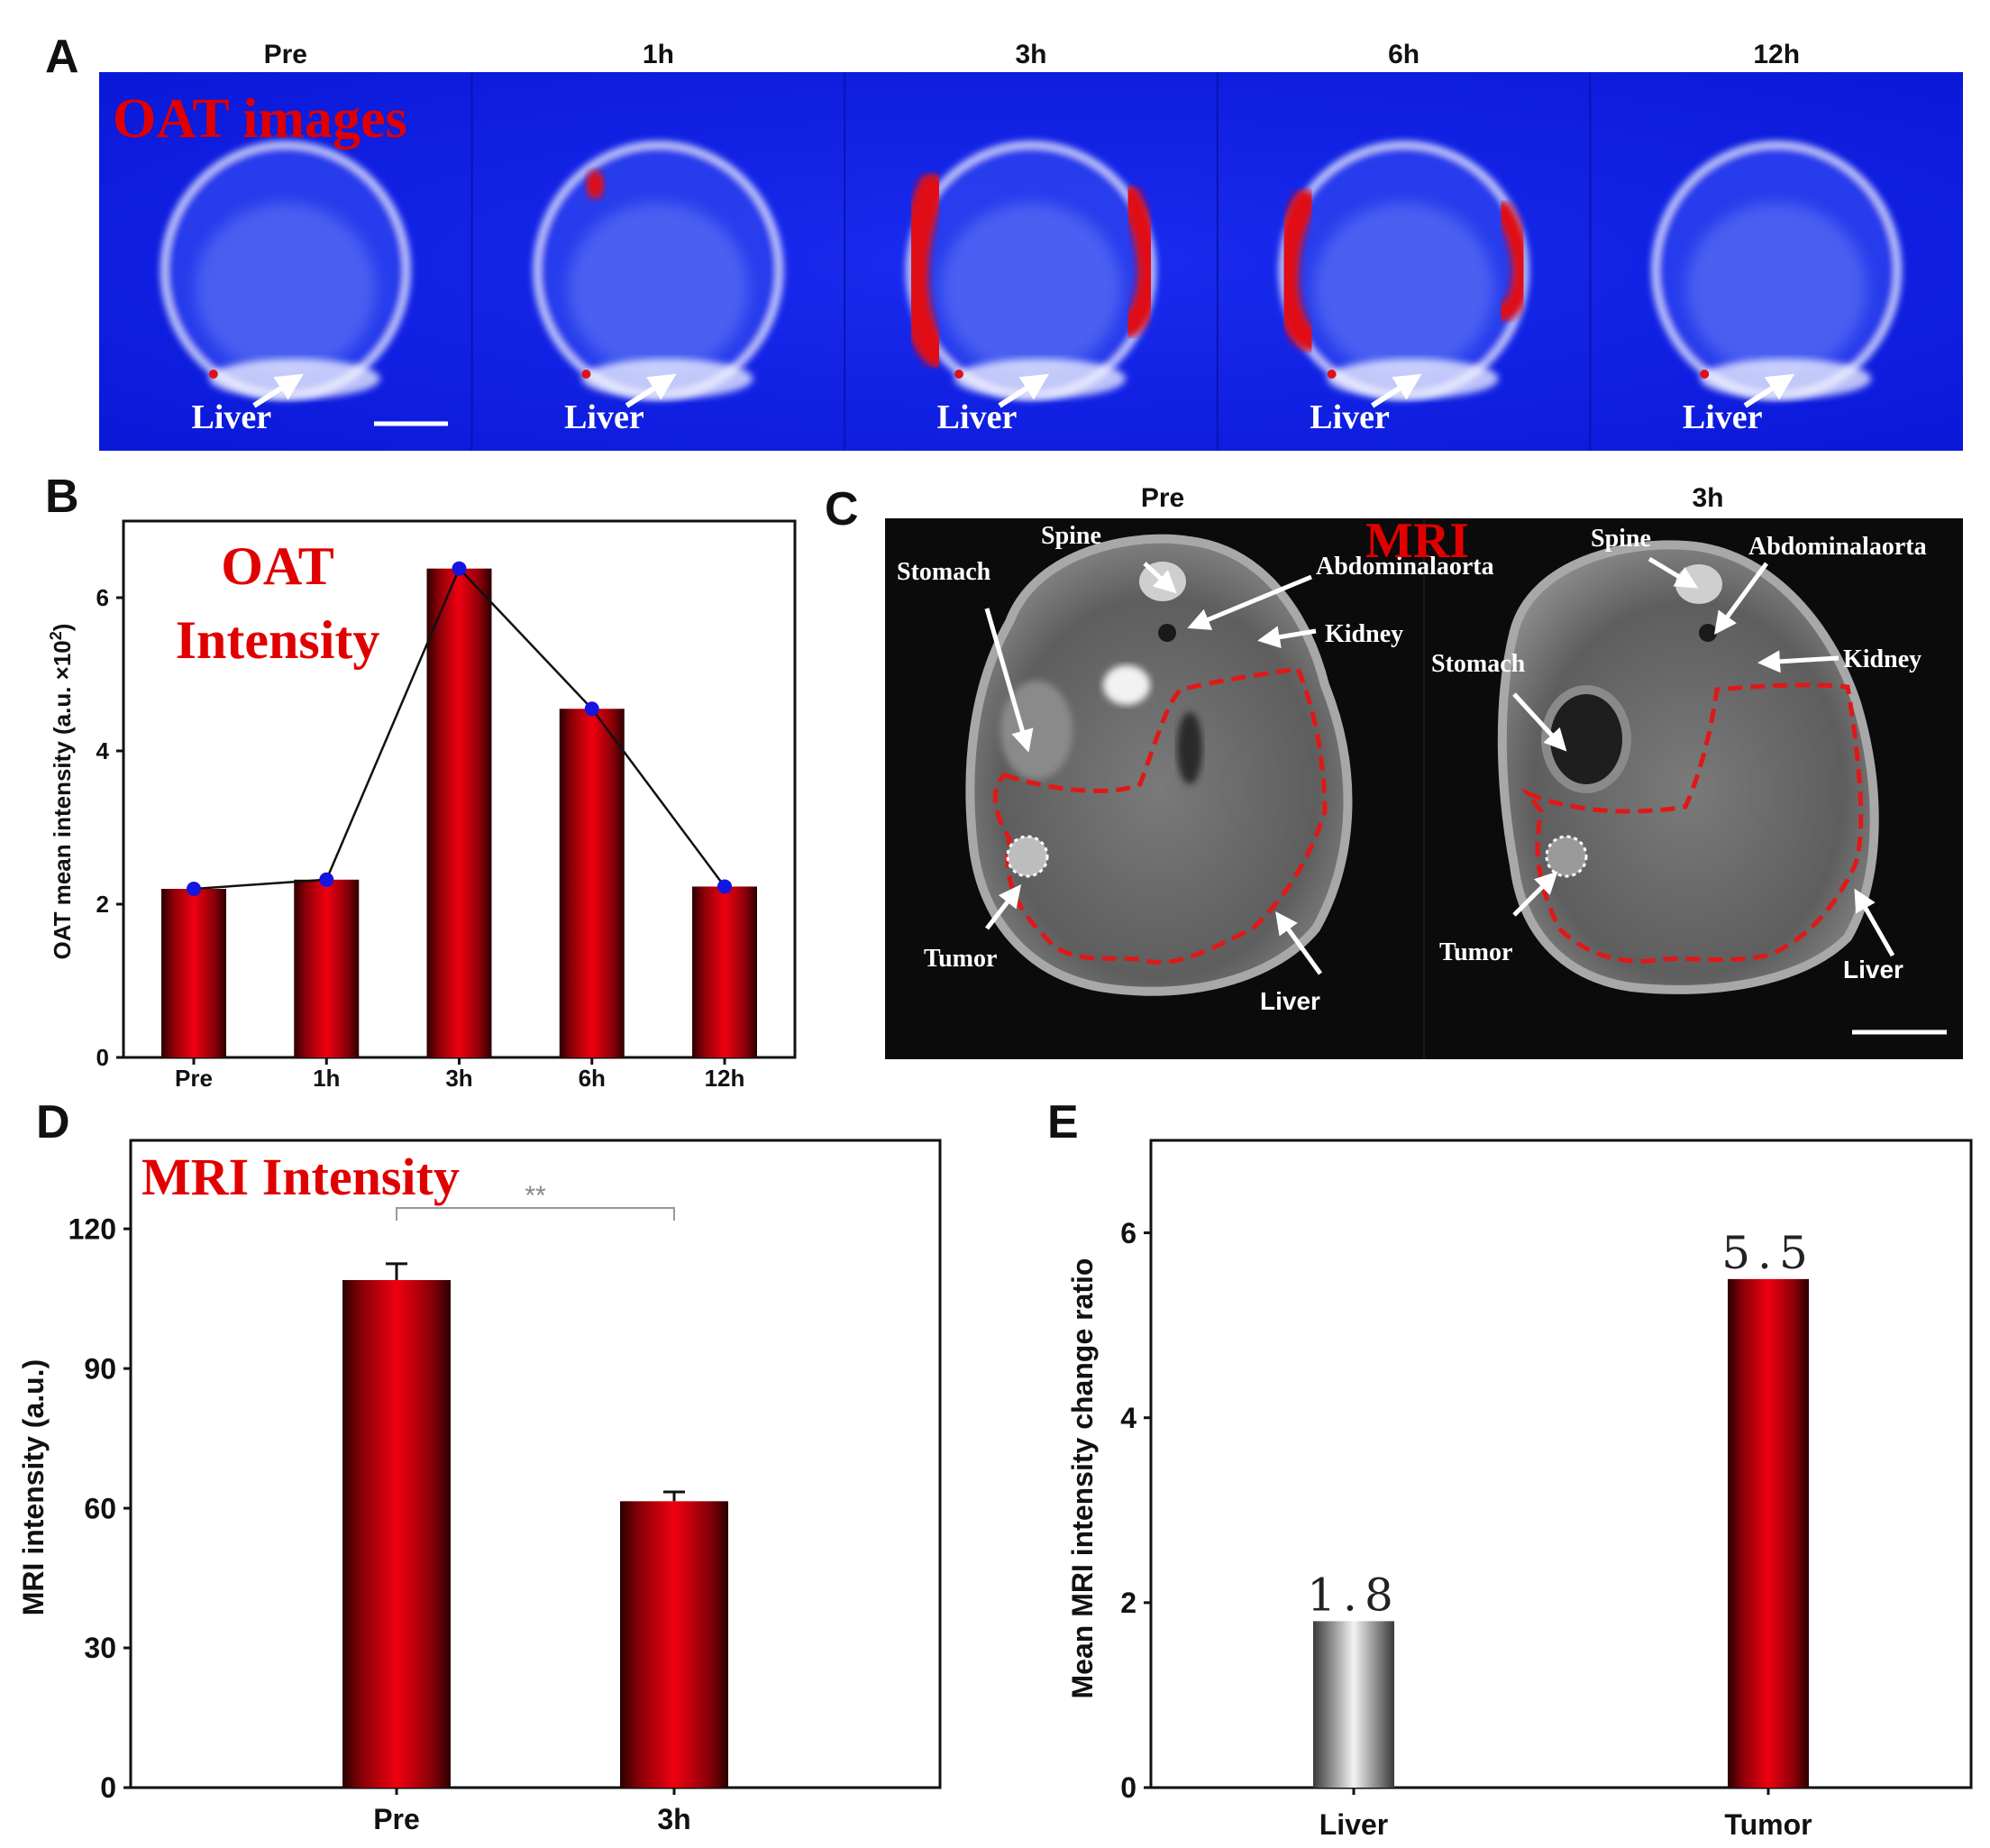 The image size is (1990, 1848). What do you see at coordinates (1478, 664) in the screenshot?
I see `mri-3h-stomach-label: Stomach` at bounding box center [1478, 664].